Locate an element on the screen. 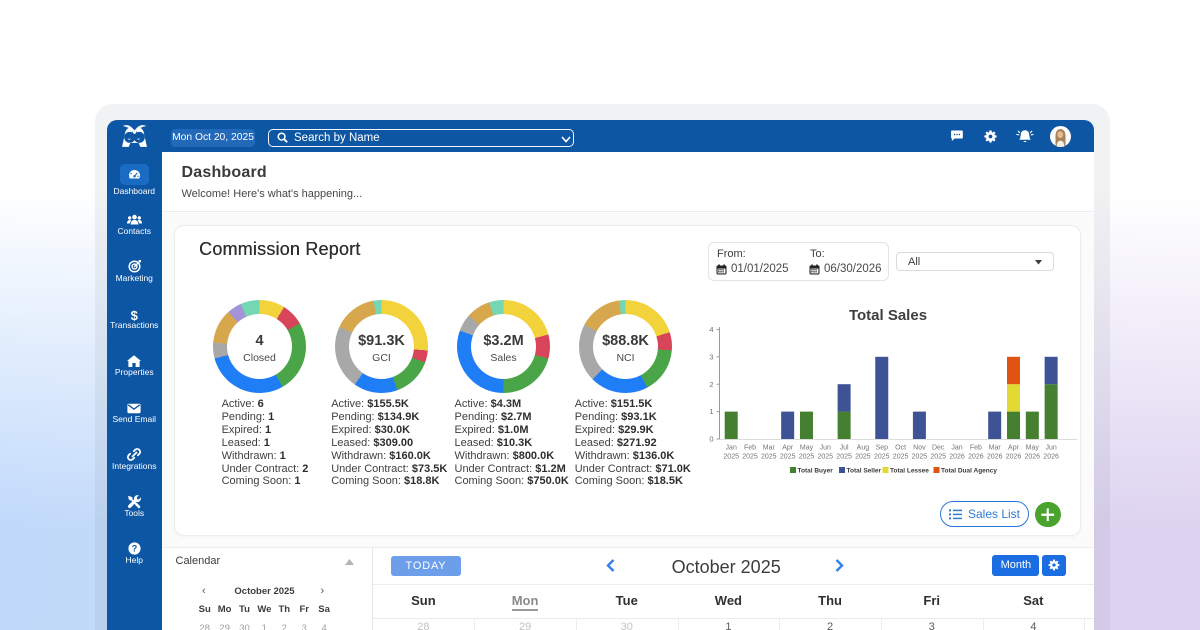 The height and width of the screenshot is (630, 1200). svg-text: Nov is located at coordinates (919, 447).